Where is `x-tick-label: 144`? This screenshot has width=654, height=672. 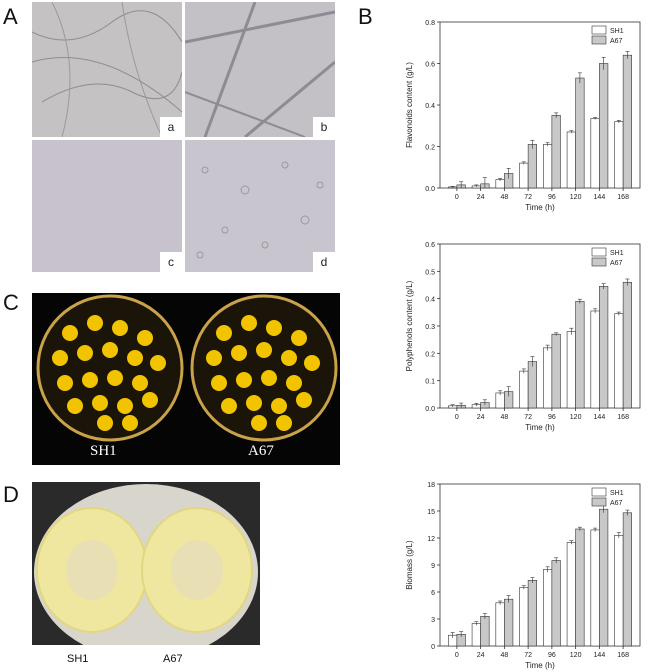
x-tick-label: 144 is located at coordinates (600, 197).